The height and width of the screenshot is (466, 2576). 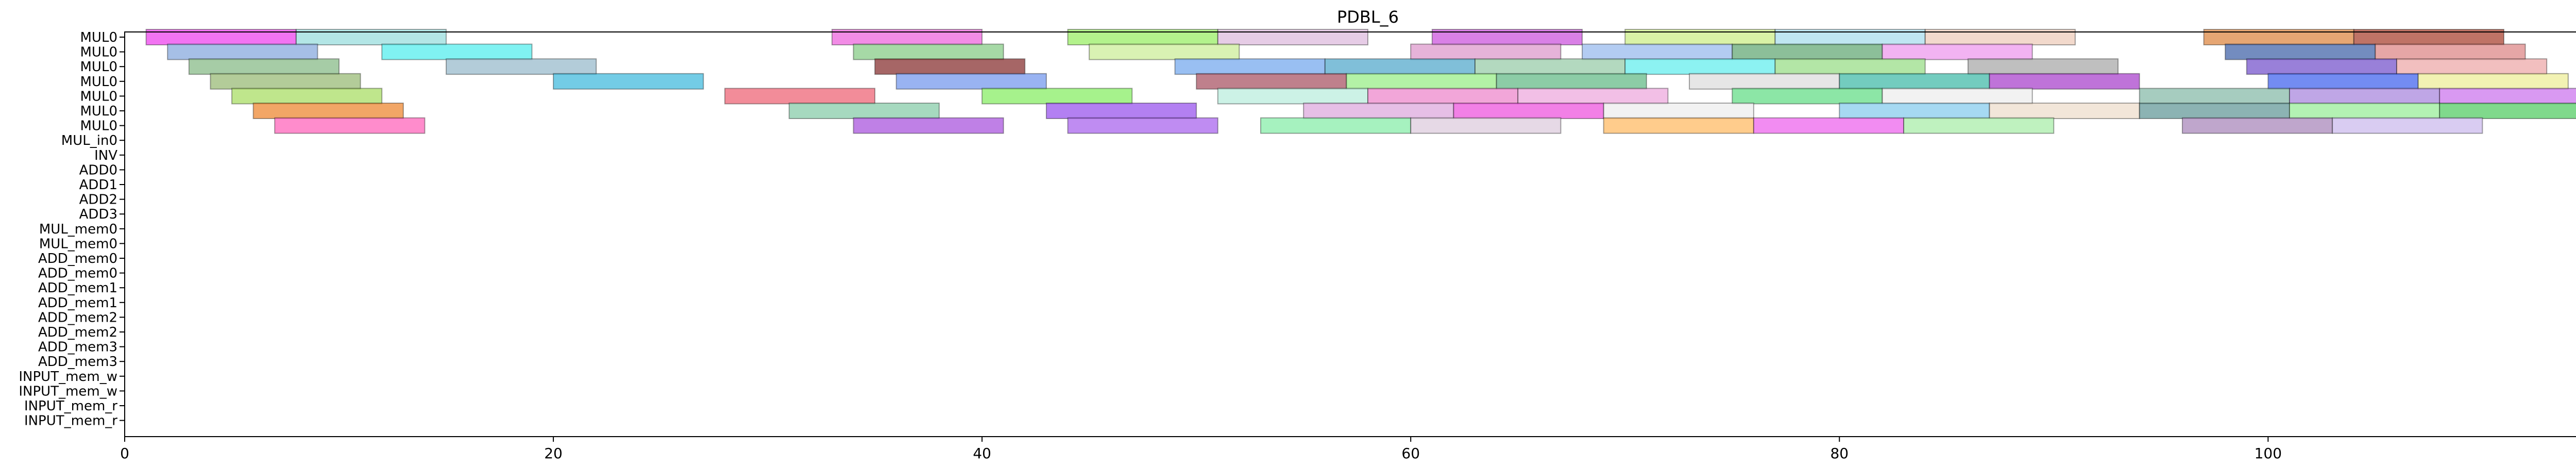 What do you see at coordinates (1839, 453) in the screenshot?
I see `x-tick-label: 80` at bounding box center [1839, 453].